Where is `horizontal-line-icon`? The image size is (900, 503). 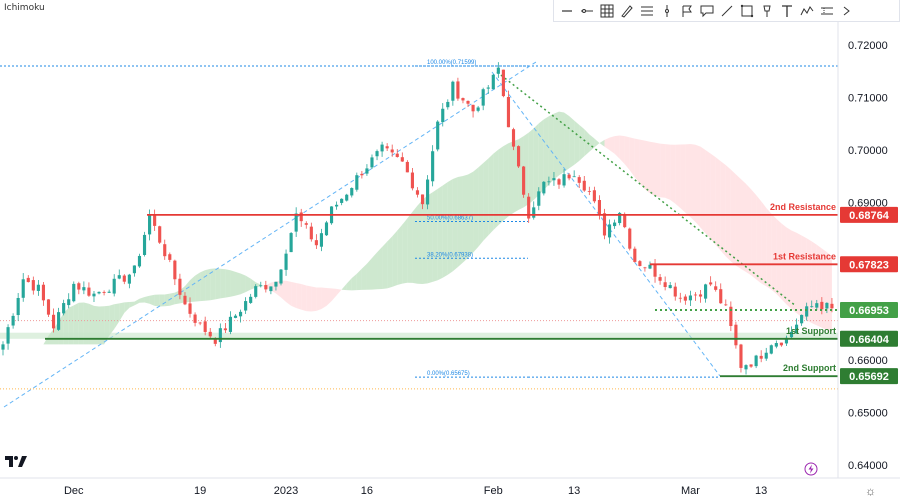 horizontal-line-icon is located at coordinates (587, 11).